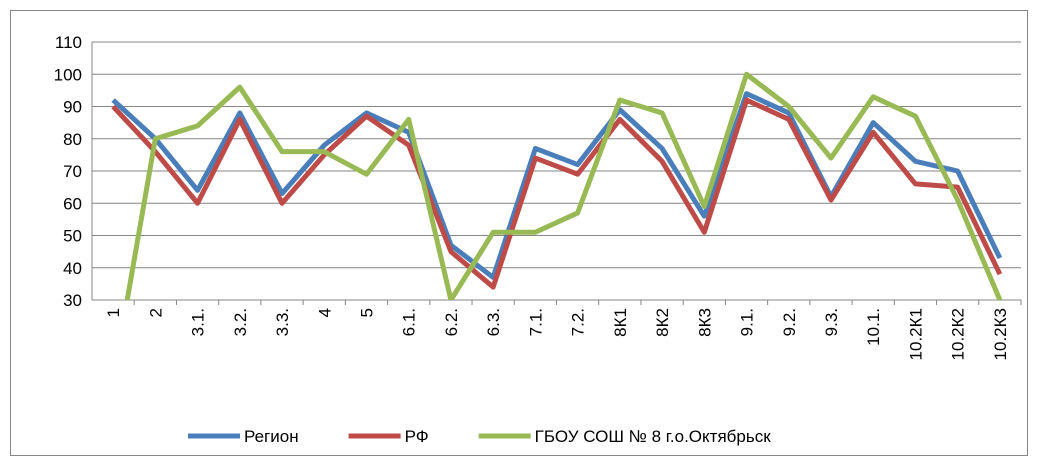 The image size is (1038, 471). What do you see at coordinates (240, 322) in the screenshot?
I see `x-tick-label: 3.2.` at bounding box center [240, 322].